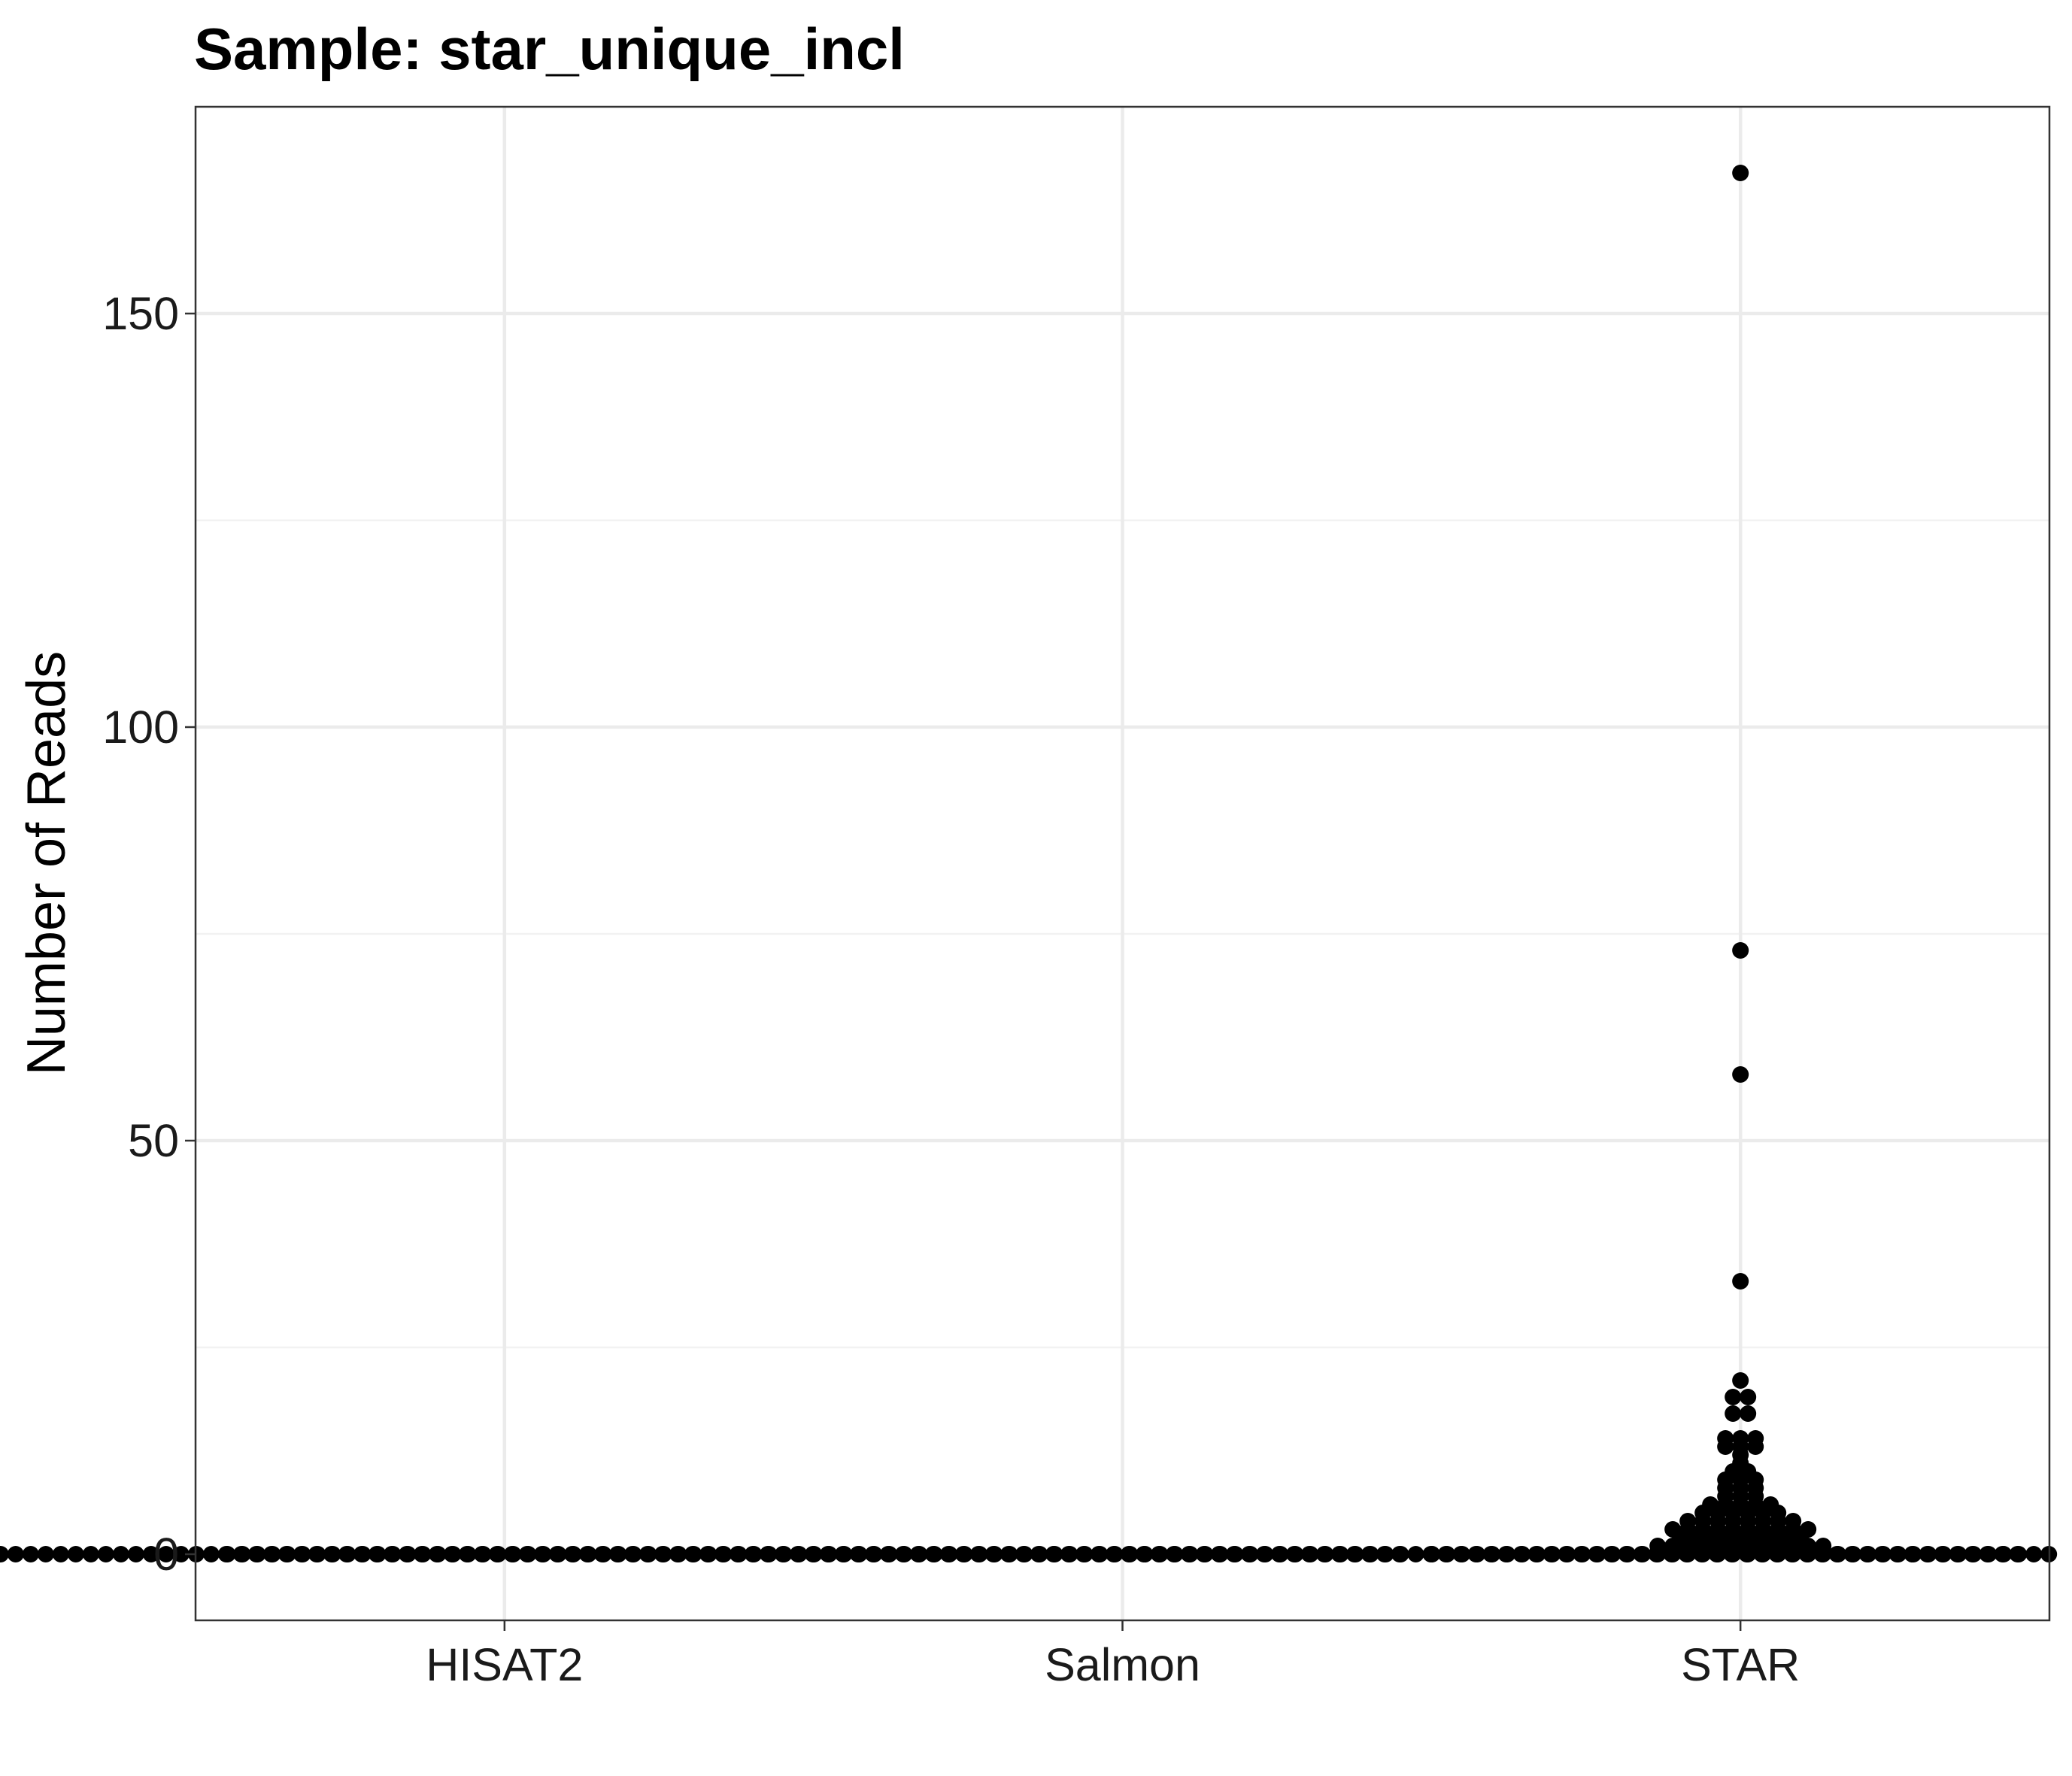 Image resolution: width=2072 pixels, height=1776 pixels. What do you see at coordinates (1740, 1665) in the screenshot?
I see `x-tick-label: STAR` at bounding box center [1740, 1665].